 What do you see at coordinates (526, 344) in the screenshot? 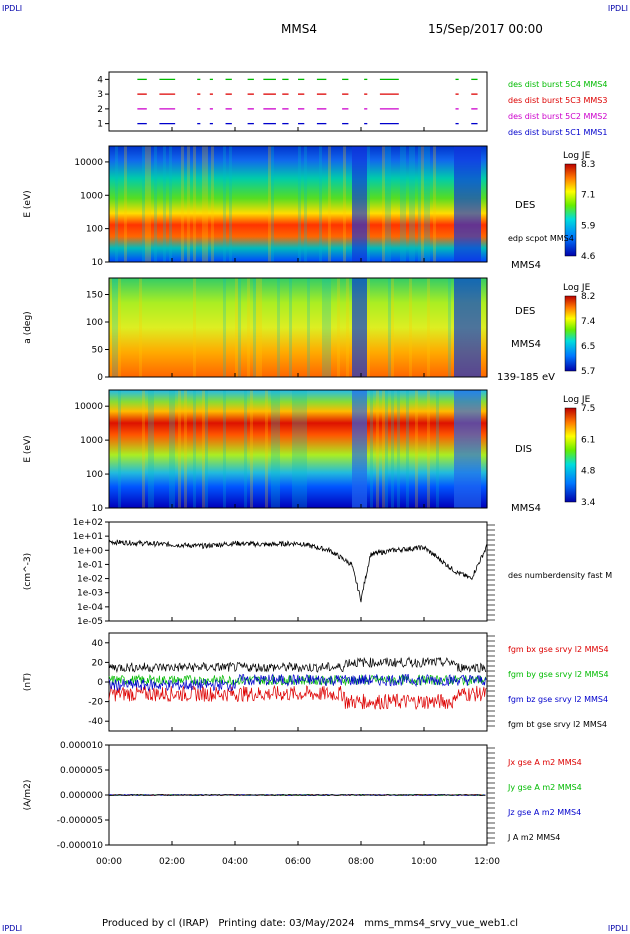
I see `right-label-2-1: MMS4` at bounding box center [526, 344].